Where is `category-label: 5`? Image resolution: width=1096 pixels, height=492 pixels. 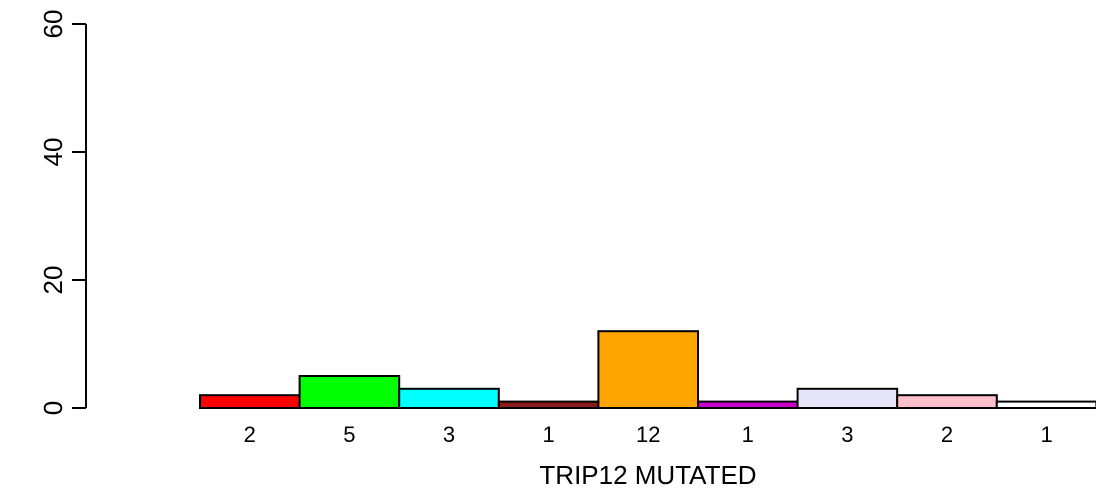
category-label: 5 is located at coordinates (349, 434).